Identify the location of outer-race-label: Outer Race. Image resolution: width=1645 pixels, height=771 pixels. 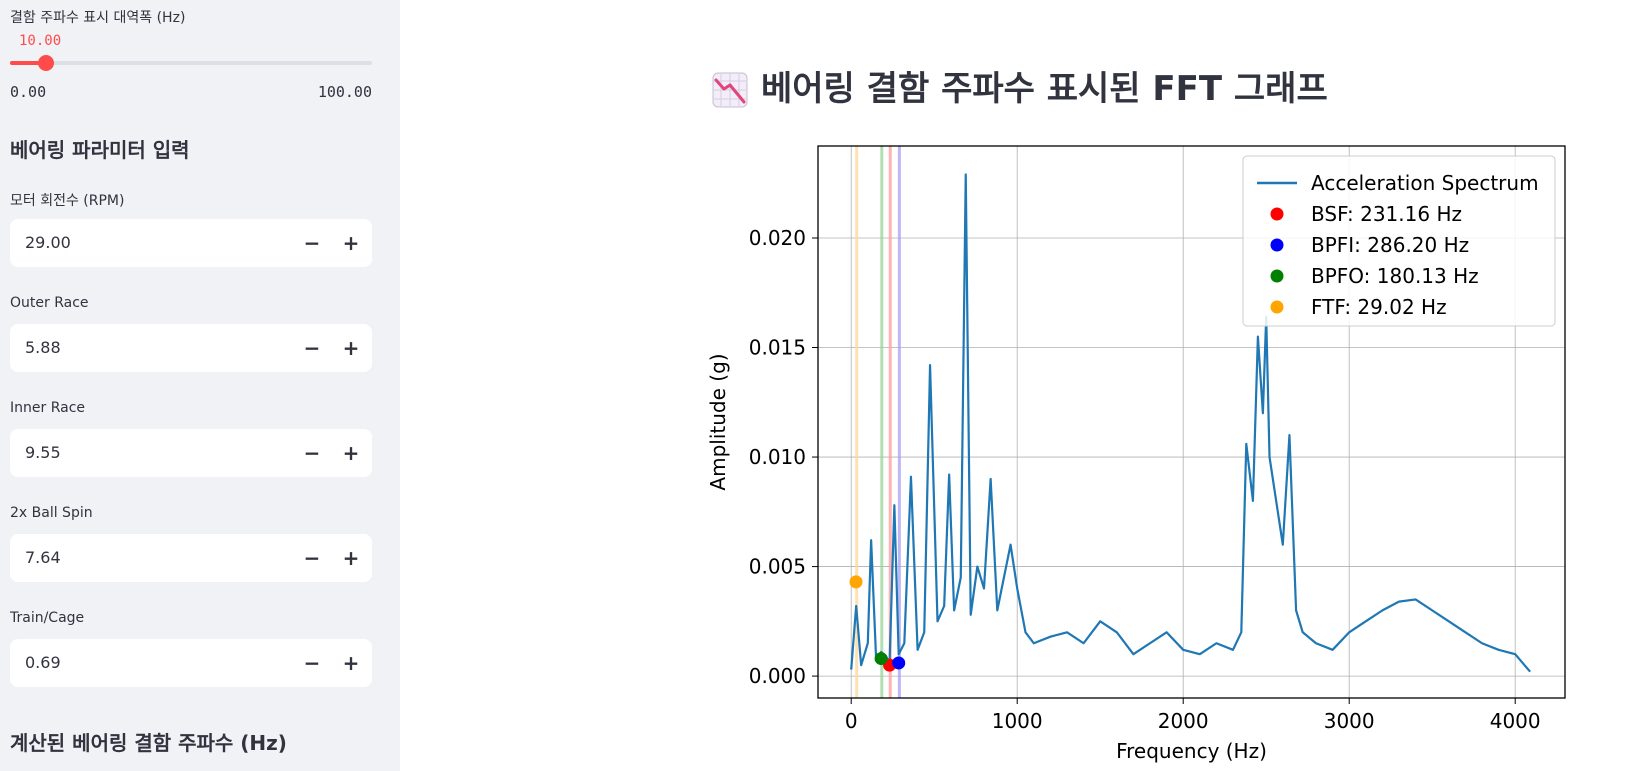
(49, 303).